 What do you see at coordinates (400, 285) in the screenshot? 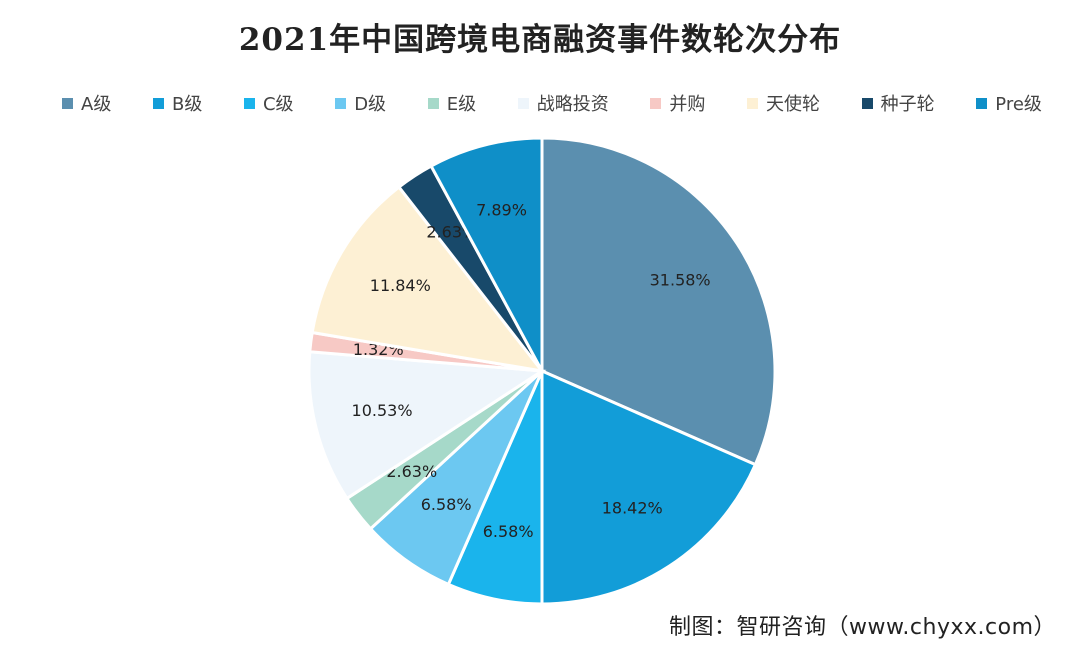
I see `slice-value-label: 11.84%` at bounding box center [400, 285].